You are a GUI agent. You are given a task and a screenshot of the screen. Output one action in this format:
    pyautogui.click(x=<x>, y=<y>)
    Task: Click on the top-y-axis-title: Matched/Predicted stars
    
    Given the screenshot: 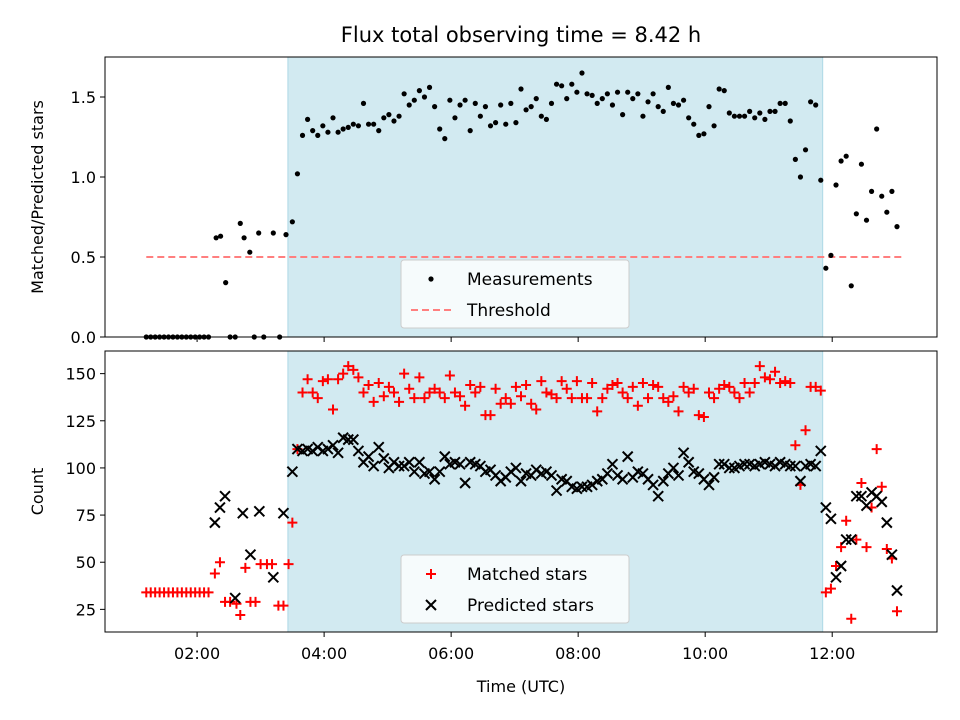 What is the action you would take?
    pyautogui.click(x=37, y=197)
    